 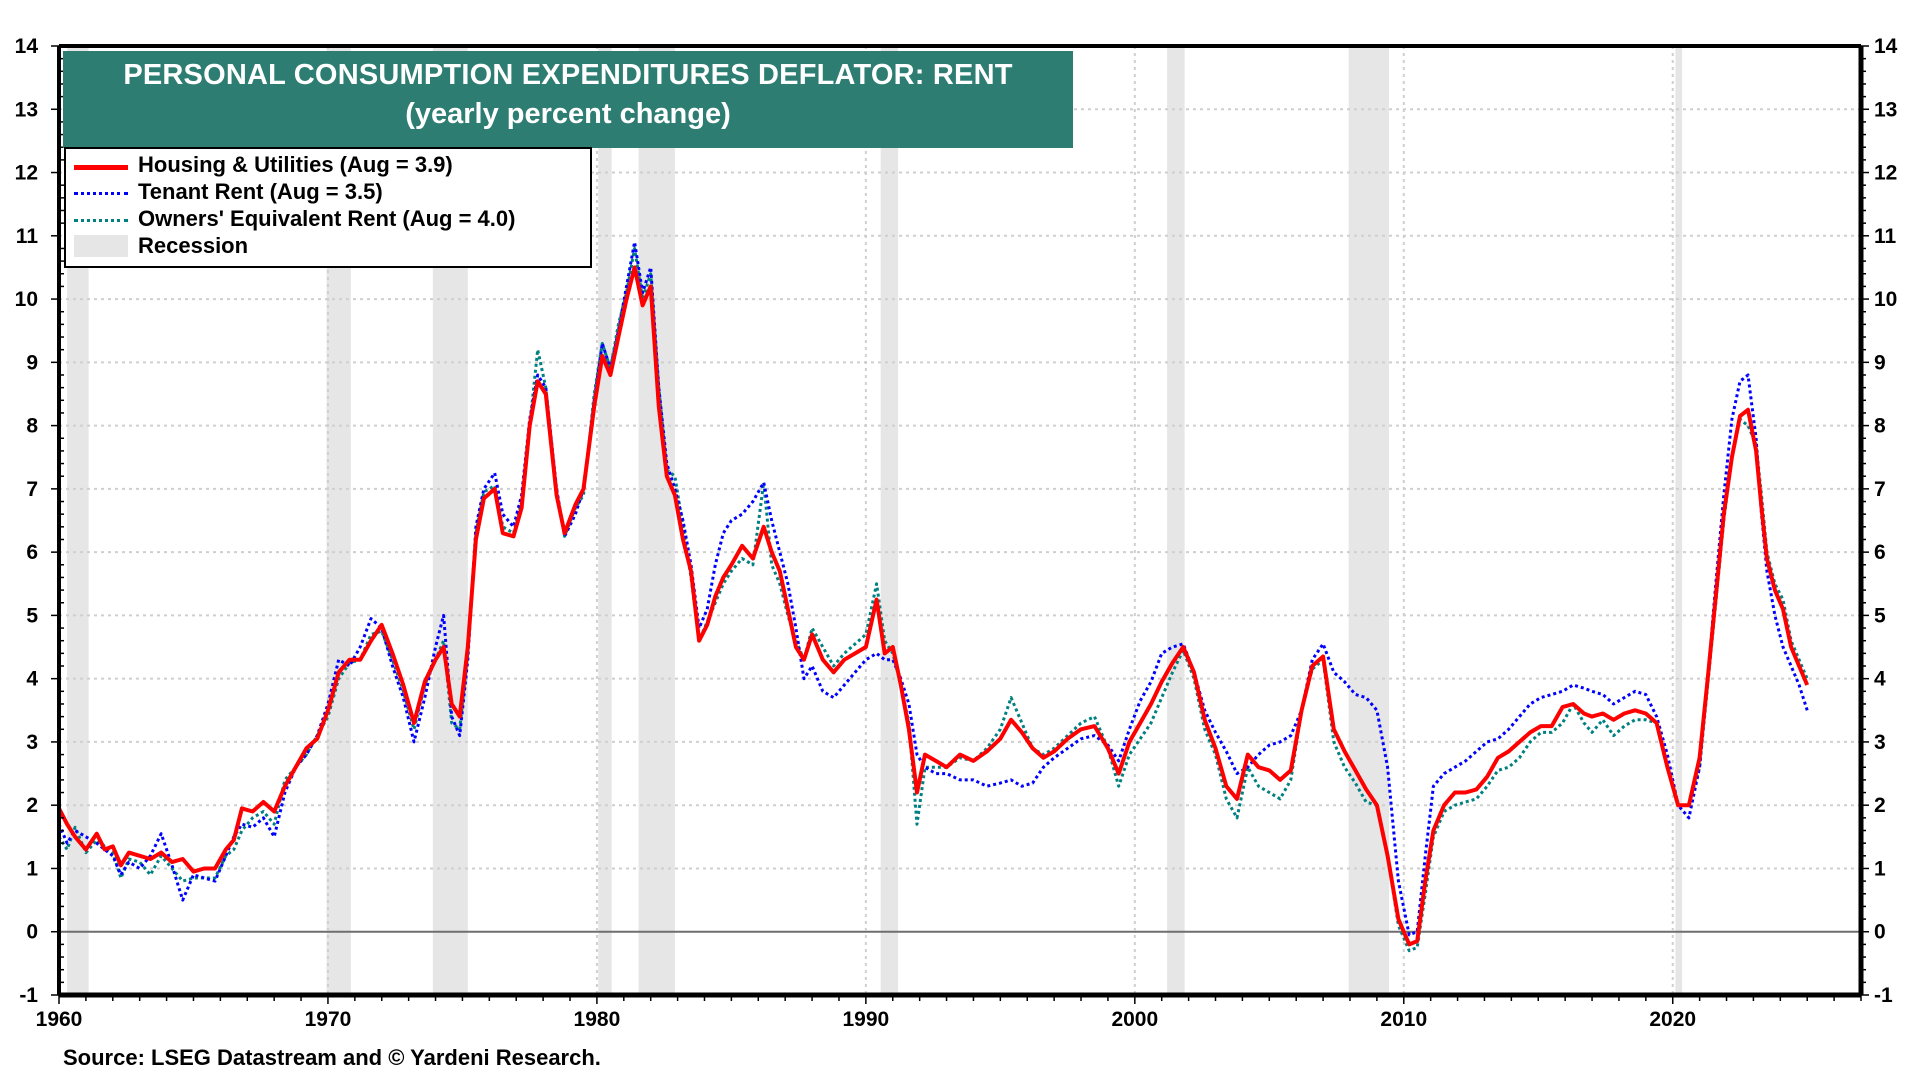 What do you see at coordinates (1885, 299) in the screenshot?
I see `y-tick-label-right: 10` at bounding box center [1885, 299].